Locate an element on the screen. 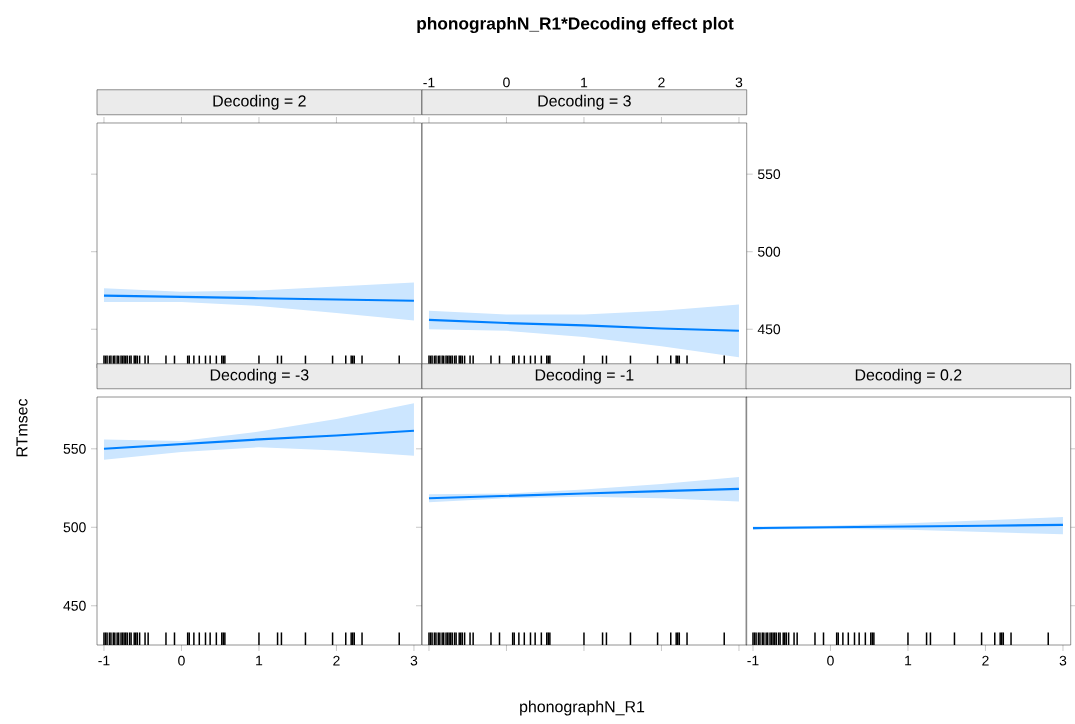 This screenshot has width=1075, height=724. y-axis-title: RTmsec is located at coordinates (22, 427).